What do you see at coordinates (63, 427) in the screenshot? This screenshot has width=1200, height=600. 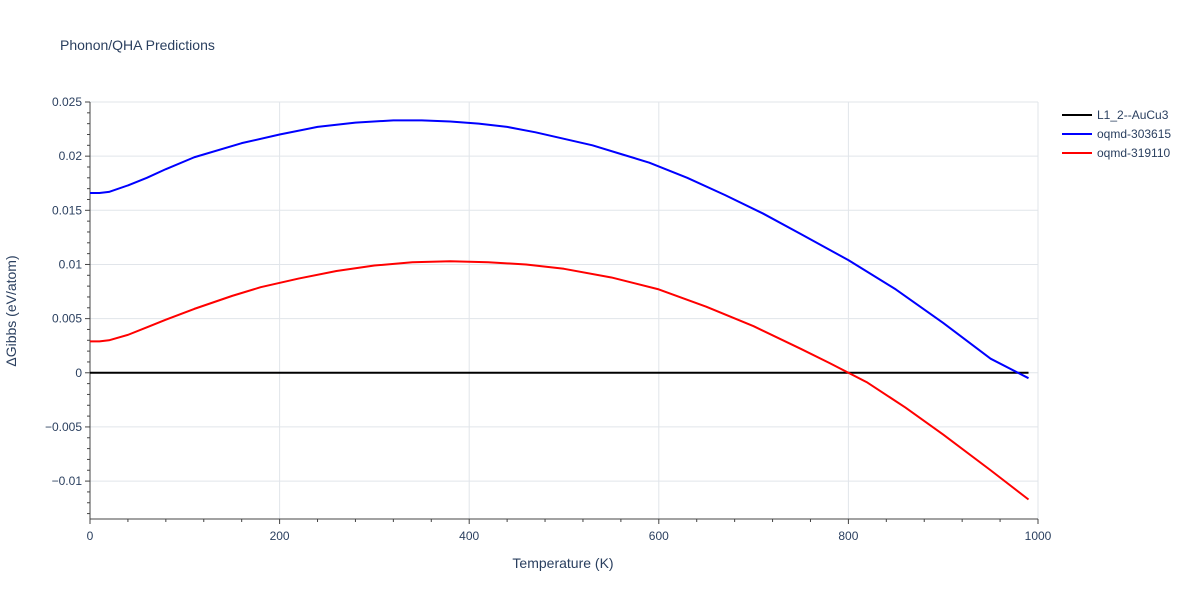 I see `y-tick-label: −0.005` at bounding box center [63, 427].